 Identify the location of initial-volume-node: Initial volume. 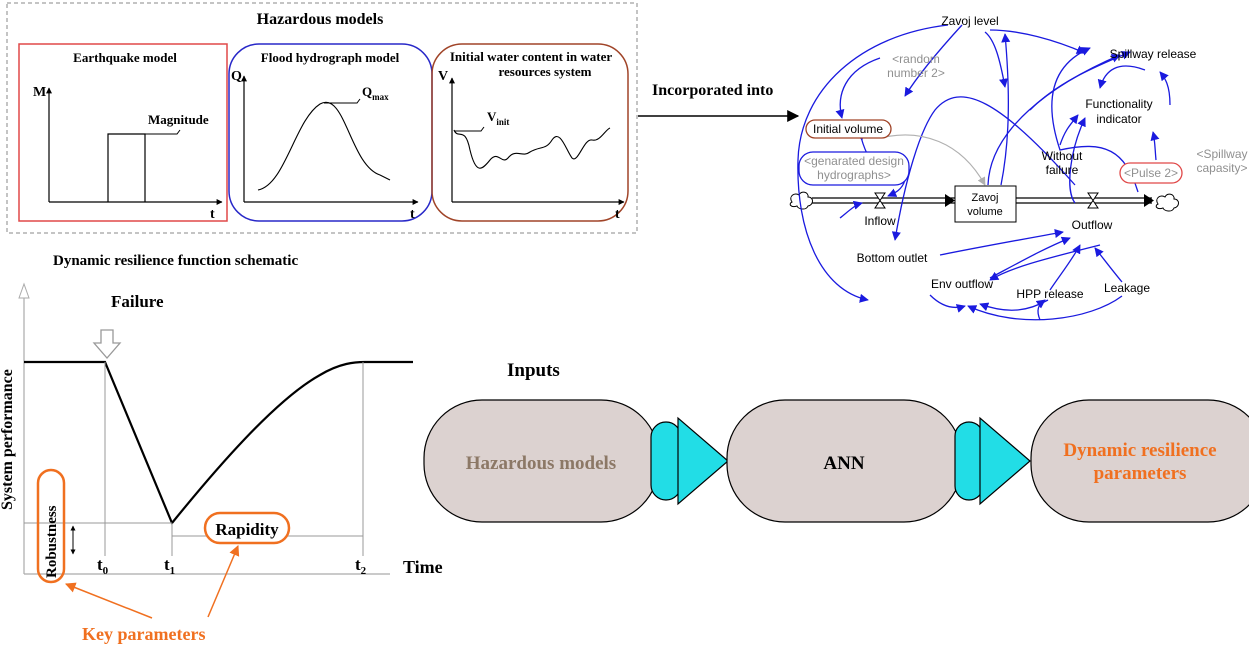
(848, 129).